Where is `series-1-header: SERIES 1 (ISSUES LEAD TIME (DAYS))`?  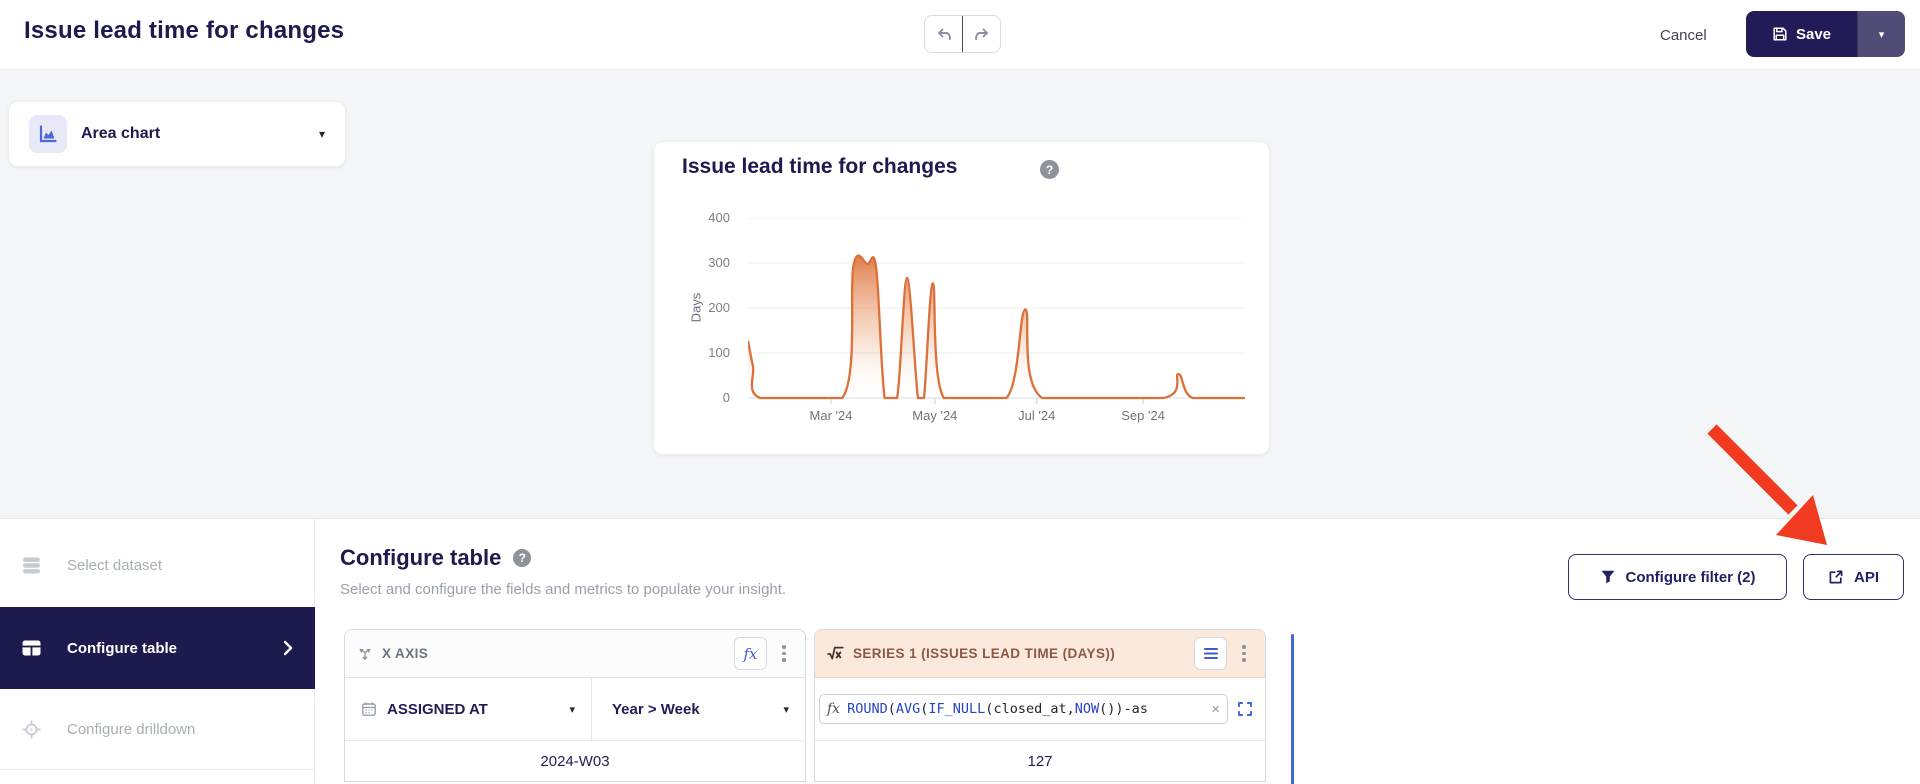
series-1-header: SERIES 1 (ISSUES LEAD TIME (DAYS)) is located at coordinates (1040, 654).